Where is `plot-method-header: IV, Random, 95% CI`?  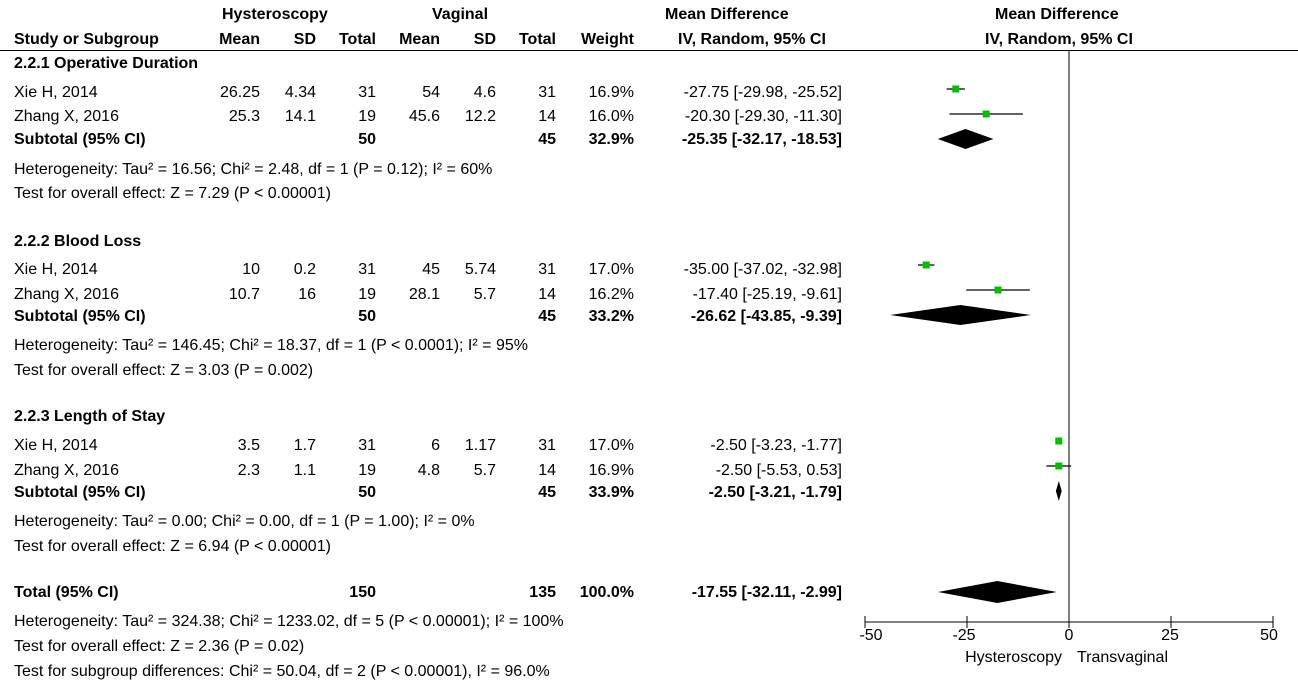 plot-method-header: IV, Random, 95% CI is located at coordinates (1059, 39).